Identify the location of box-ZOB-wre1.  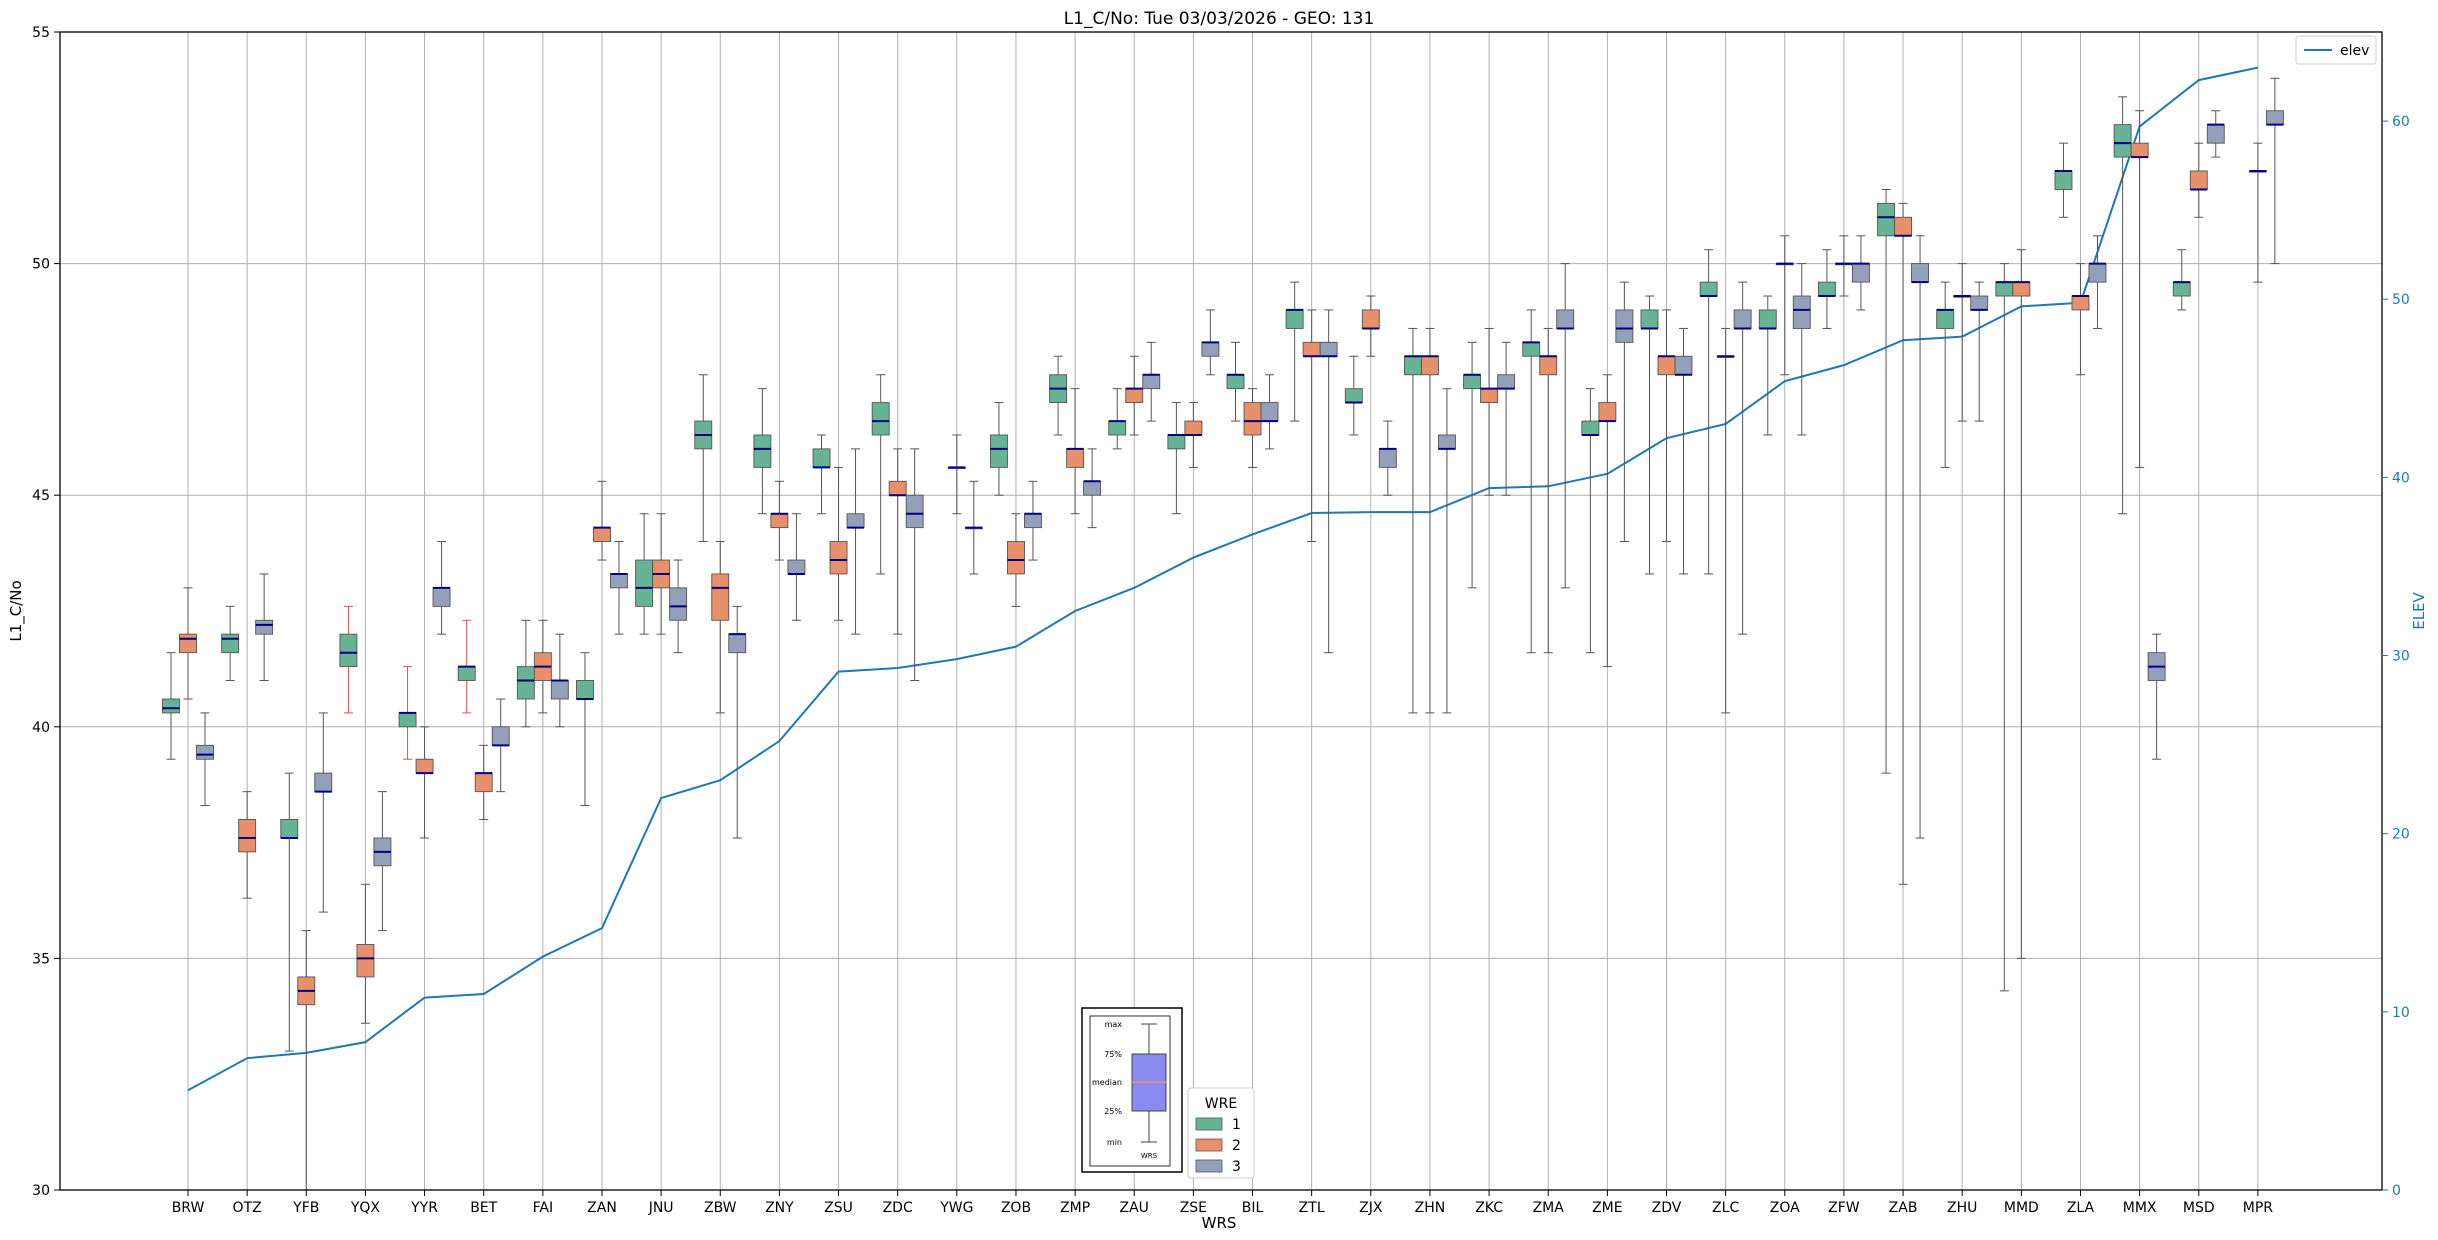
(999, 449).